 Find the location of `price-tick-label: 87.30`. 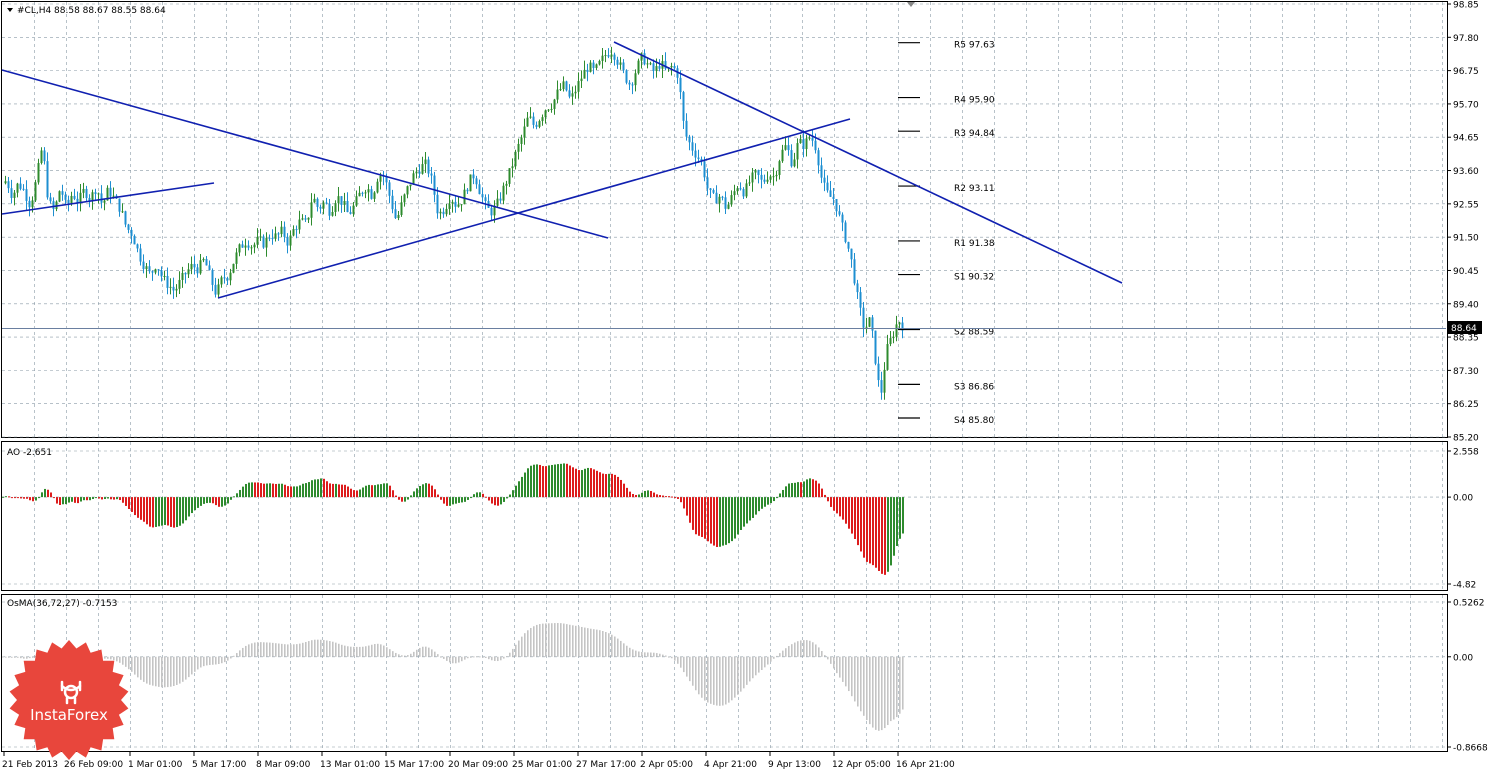

price-tick-label: 87.30 is located at coordinates (1466, 372).